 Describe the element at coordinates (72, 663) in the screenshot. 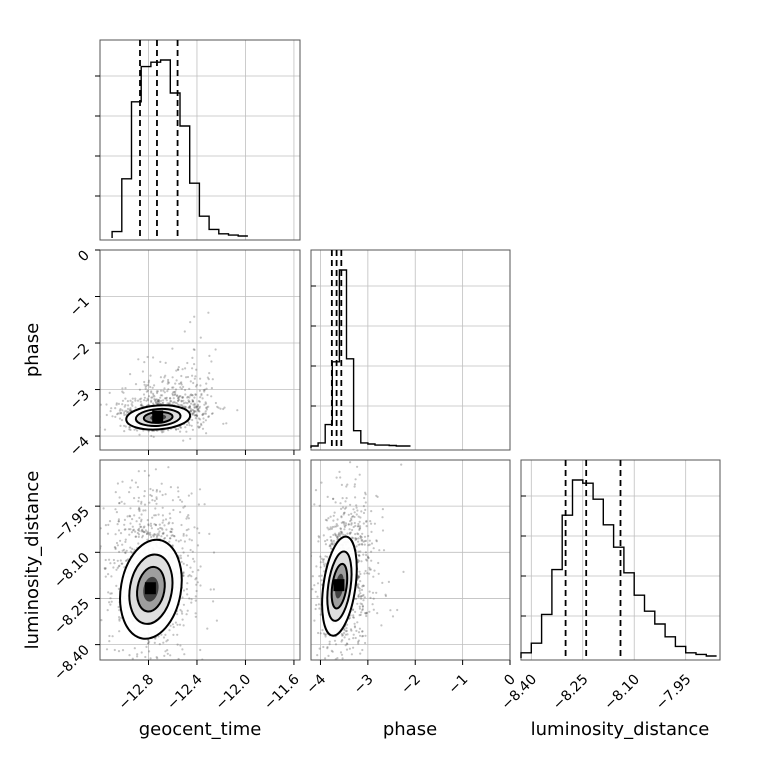

I see `y-tick-label-ld-0: −8.40` at that location.